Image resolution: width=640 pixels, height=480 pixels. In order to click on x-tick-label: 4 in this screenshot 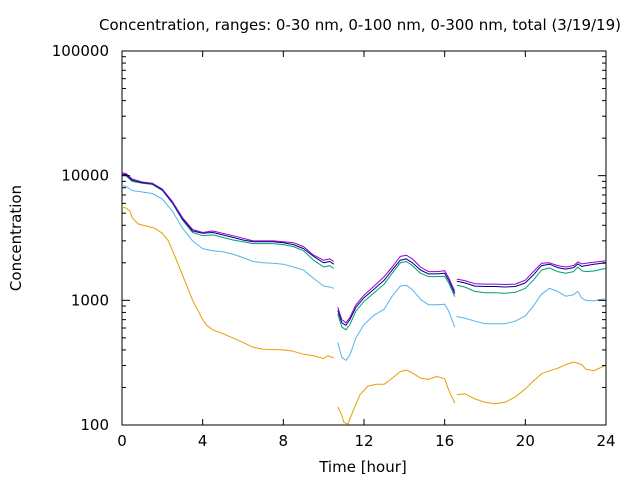, I will do `click(203, 441)`.